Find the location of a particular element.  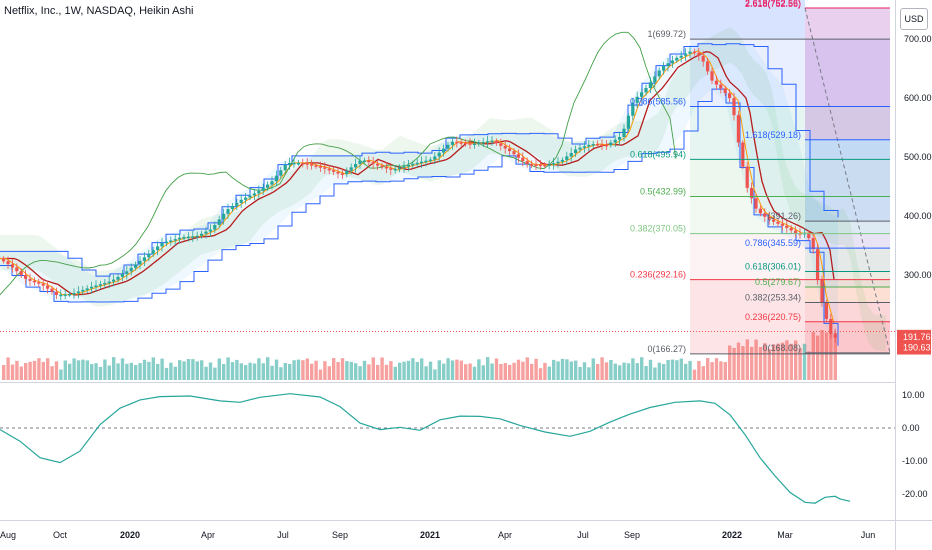

currency-button: USD is located at coordinates (914, 19).